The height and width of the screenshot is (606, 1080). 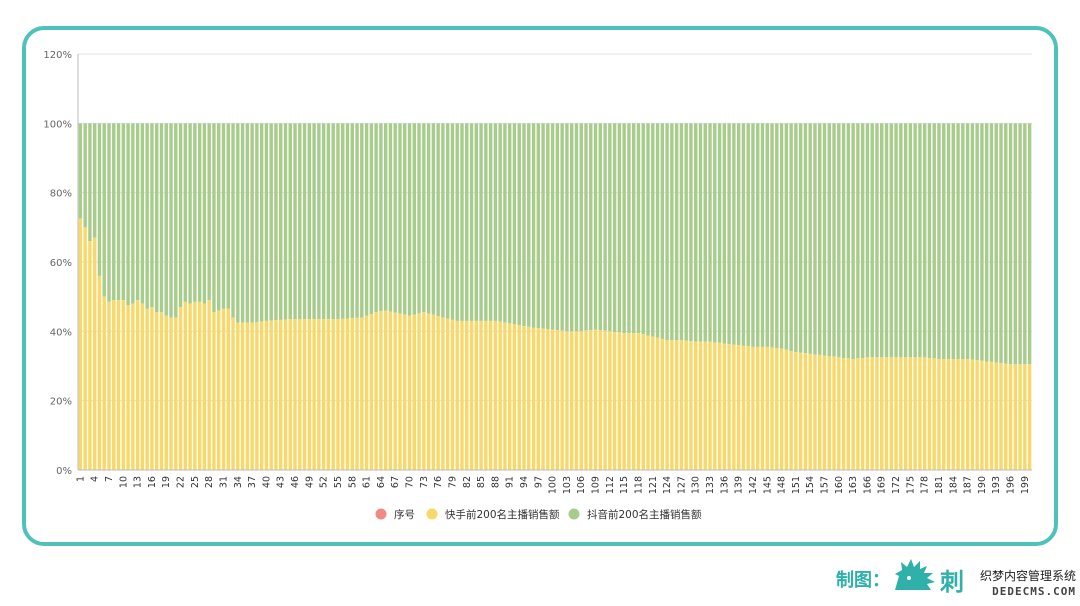 I want to click on watermark-line1: 织梦内容管理系统, so click(x=1027, y=576).